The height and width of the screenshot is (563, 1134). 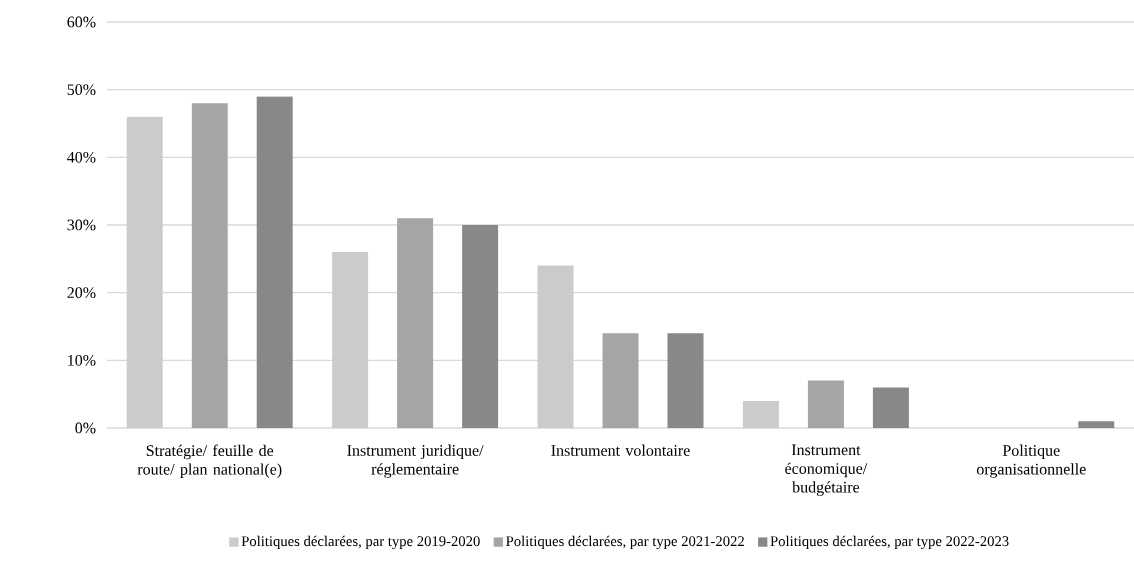 I want to click on x-tick-label: Instrument économique/ budgétaire, so click(x=826, y=470).